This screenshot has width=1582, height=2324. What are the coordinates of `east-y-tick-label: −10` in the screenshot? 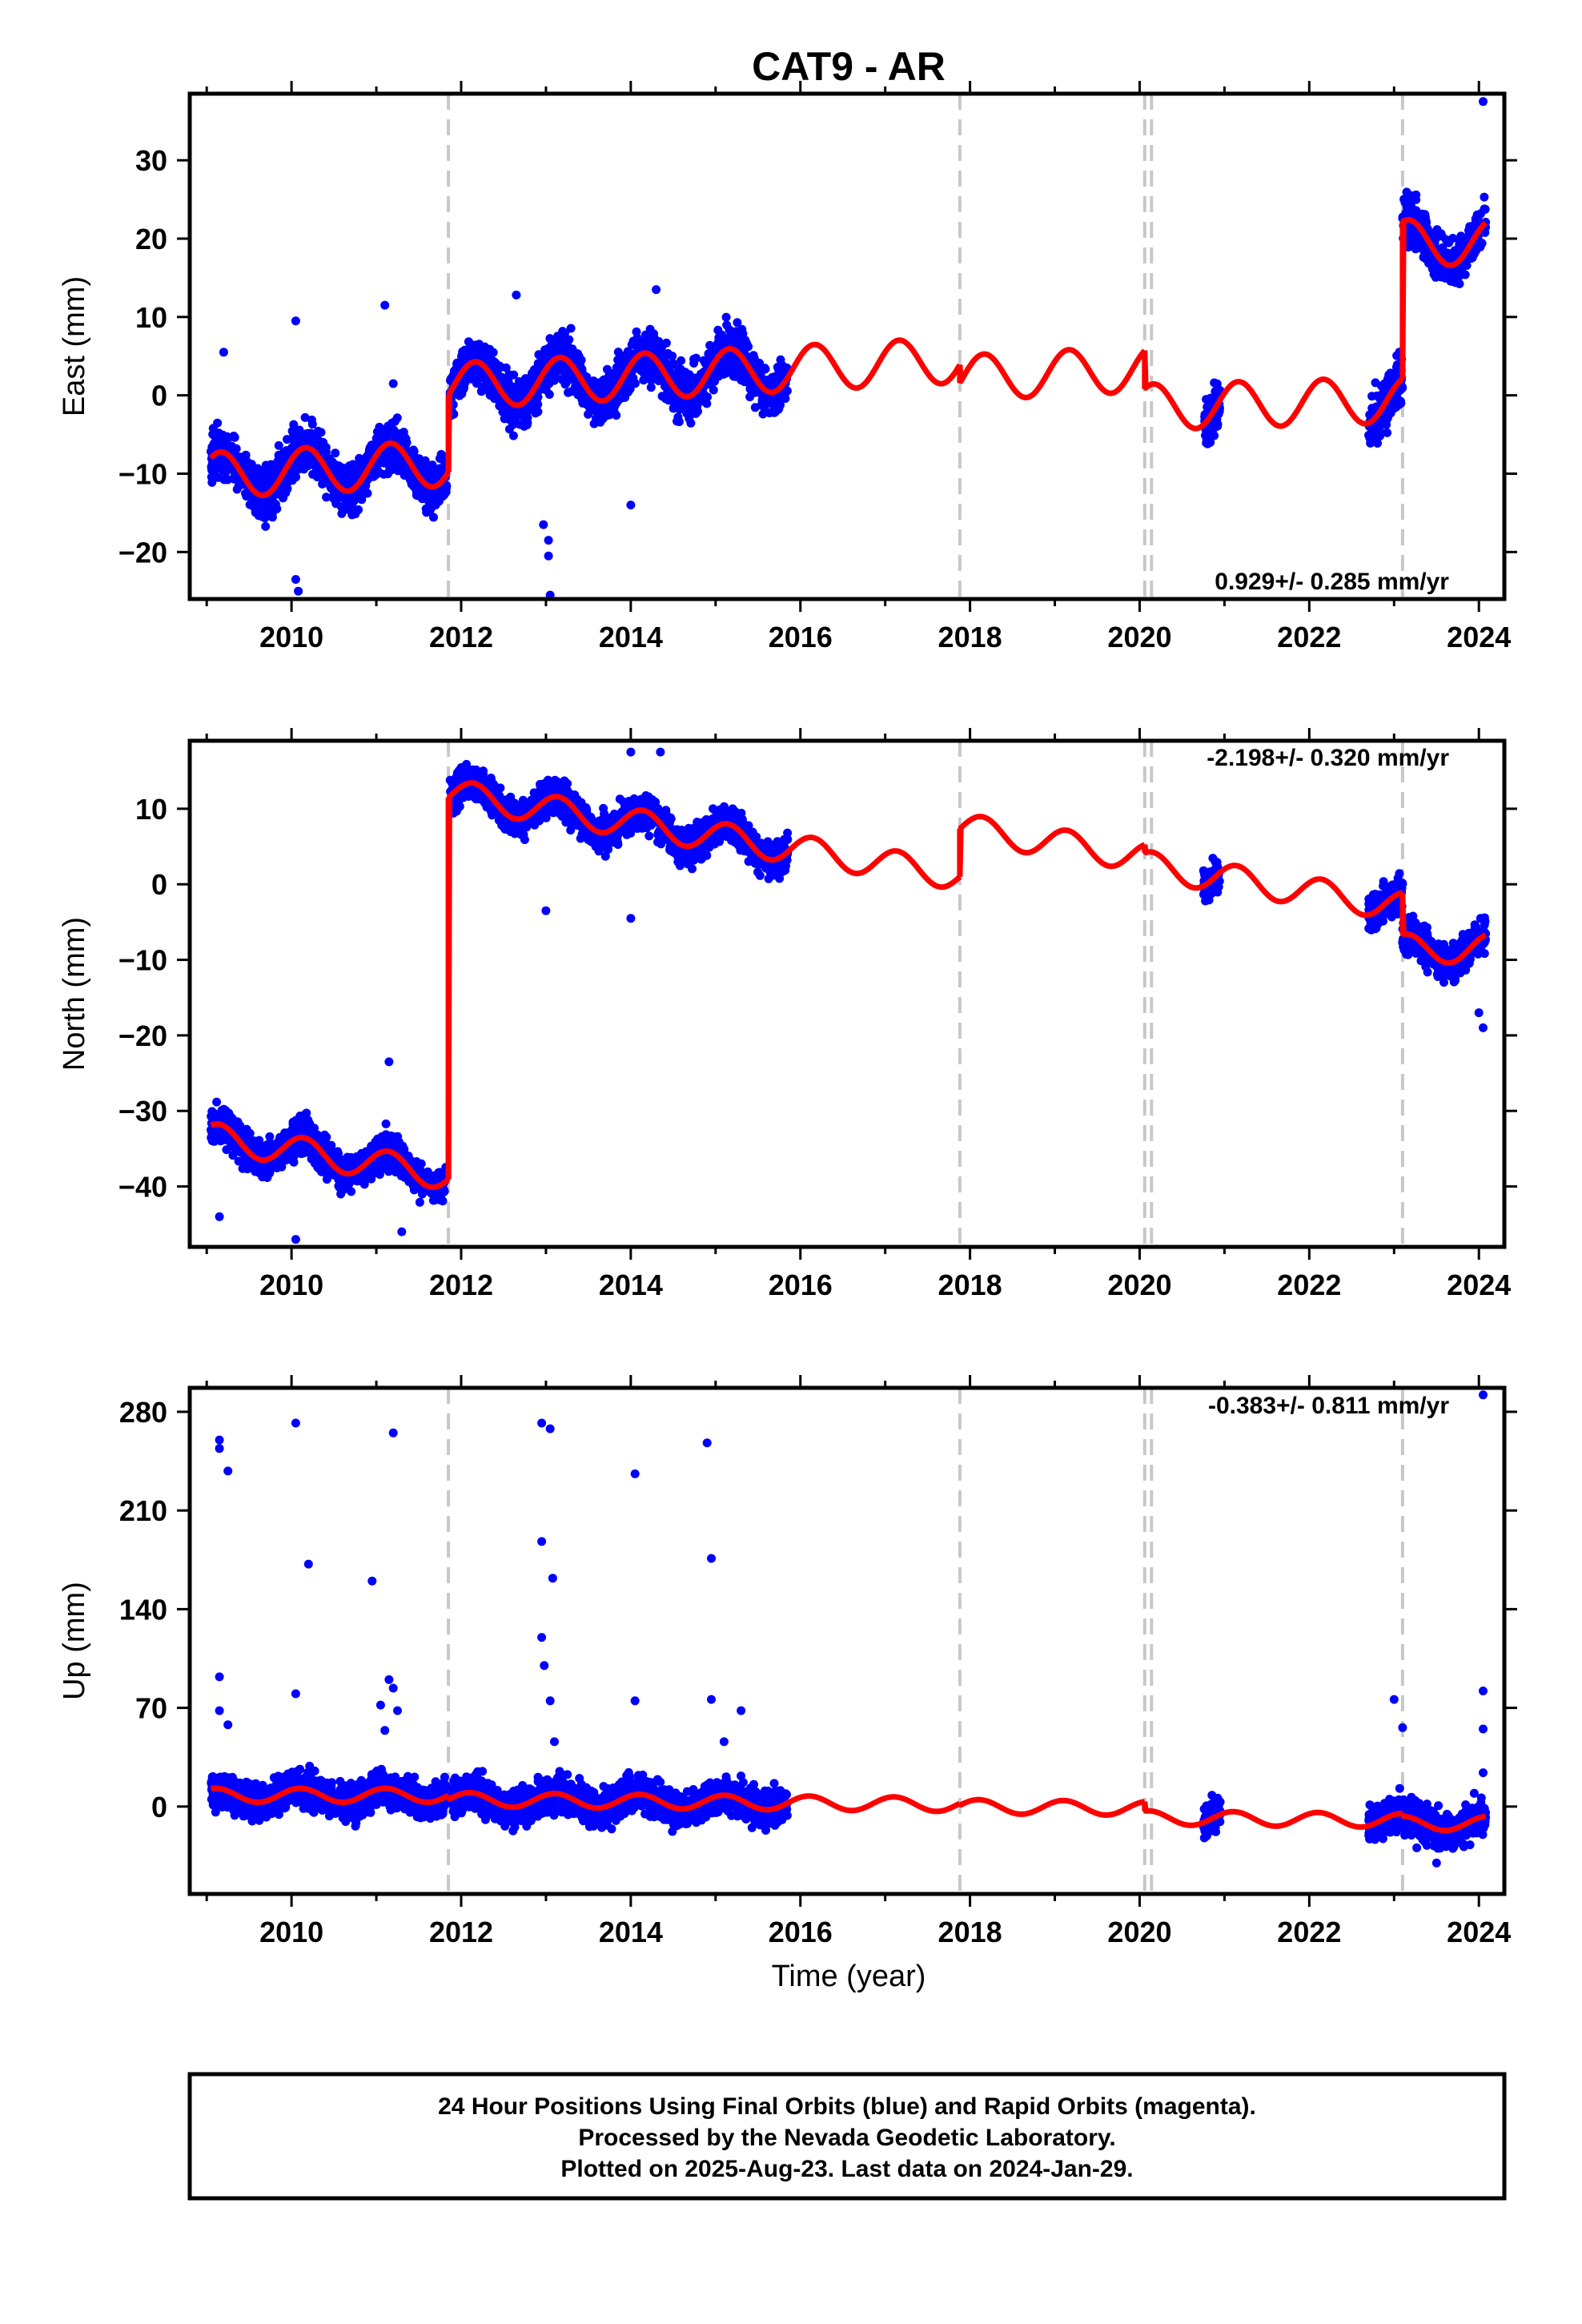 It's located at (142, 473).